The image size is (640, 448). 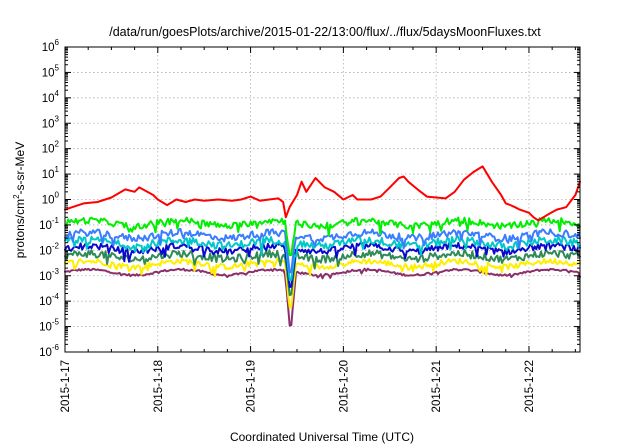 I want to click on y-tick-label: 10³, so click(x=51, y=122).